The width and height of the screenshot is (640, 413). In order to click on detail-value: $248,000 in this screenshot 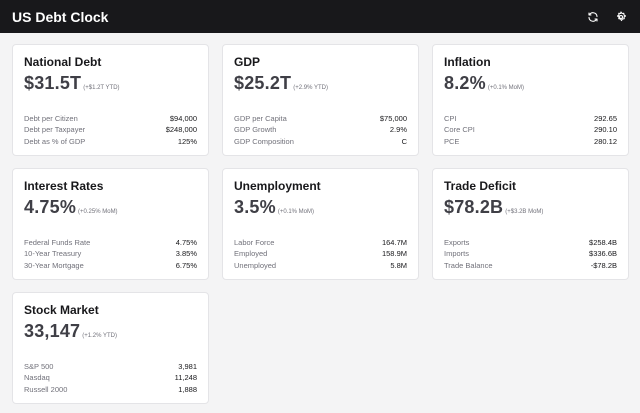, I will do `click(181, 129)`.